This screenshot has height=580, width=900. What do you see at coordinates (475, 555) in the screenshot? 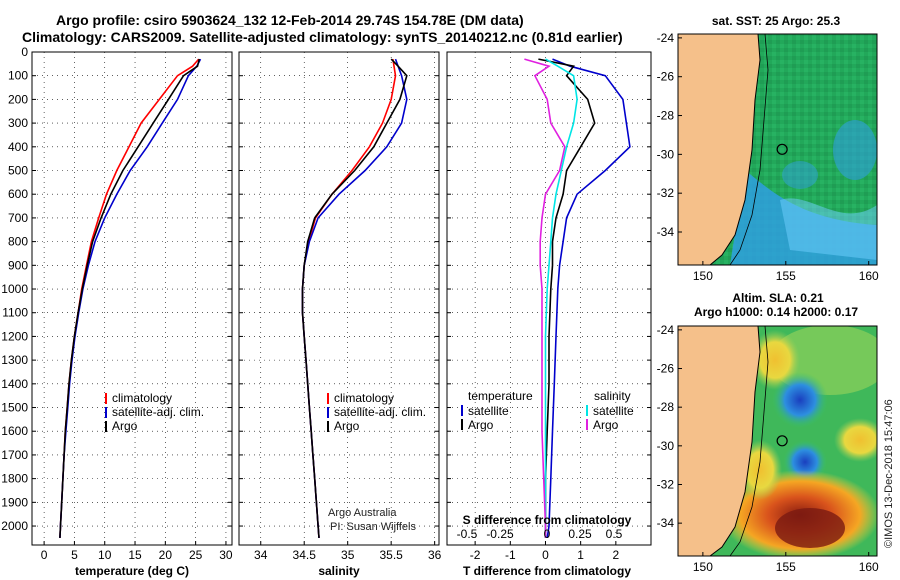
I see `diff-xtick-label: -2` at bounding box center [475, 555].